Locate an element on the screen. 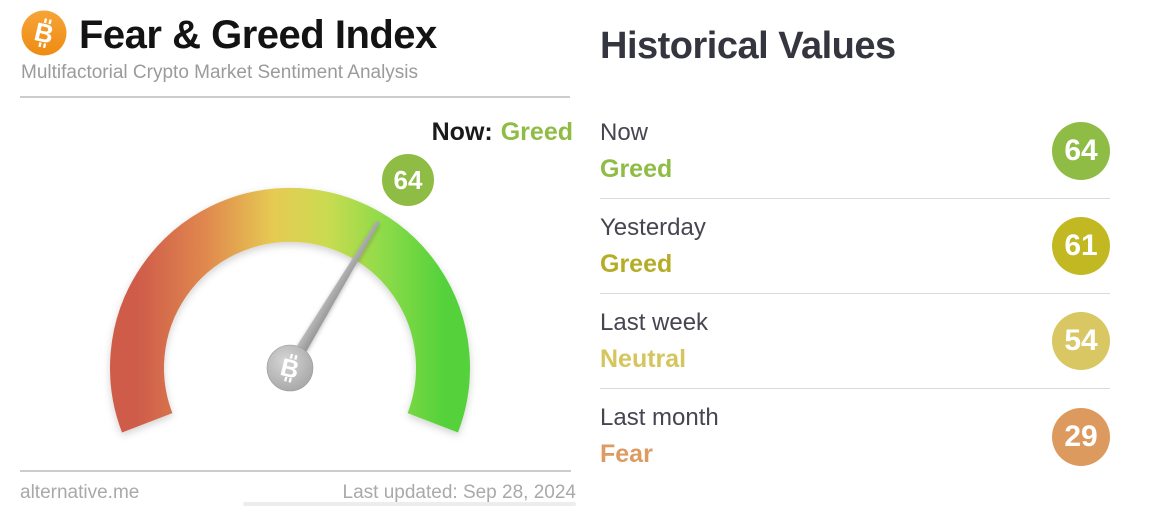 Image resolution: width=1158 pixels, height=528 pixels. gauge-value-text: 64 is located at coordinates (408, 180).